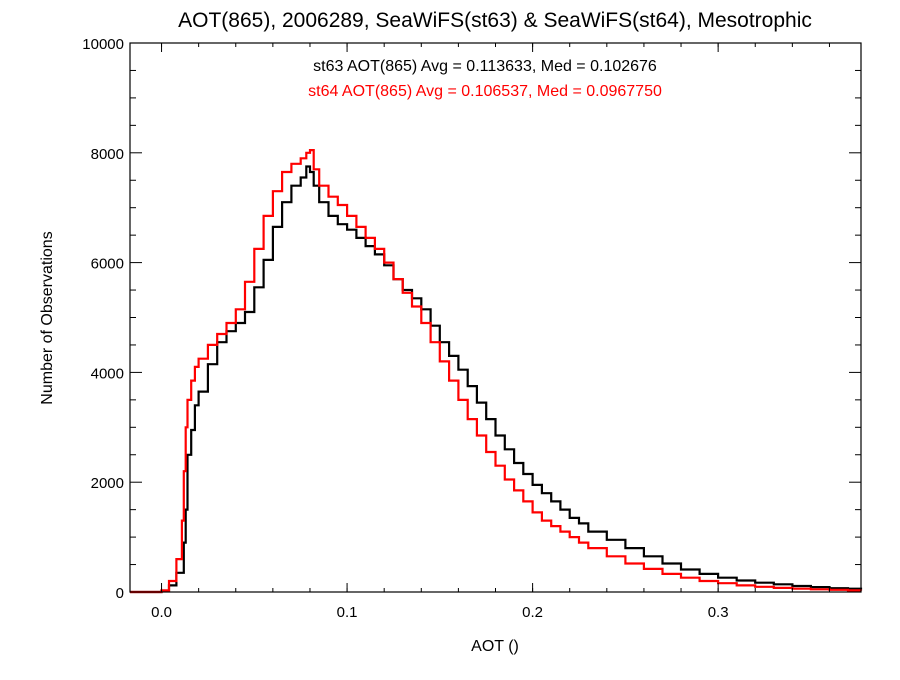 The height and width of the screenshot is (680, 900). What do you see at coordinates (161, 612) in the screenshot?
I see `x-tick-label: 0.0` at bounding box center [161, 612].